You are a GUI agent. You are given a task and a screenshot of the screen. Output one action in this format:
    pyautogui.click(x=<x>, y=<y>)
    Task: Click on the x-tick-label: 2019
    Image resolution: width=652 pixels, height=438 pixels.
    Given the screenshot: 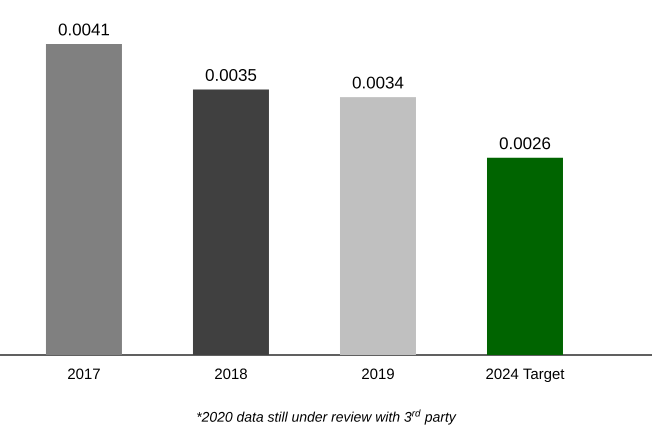 What is the action you would take?
    pyautogui.click(x=378, y=374)
    